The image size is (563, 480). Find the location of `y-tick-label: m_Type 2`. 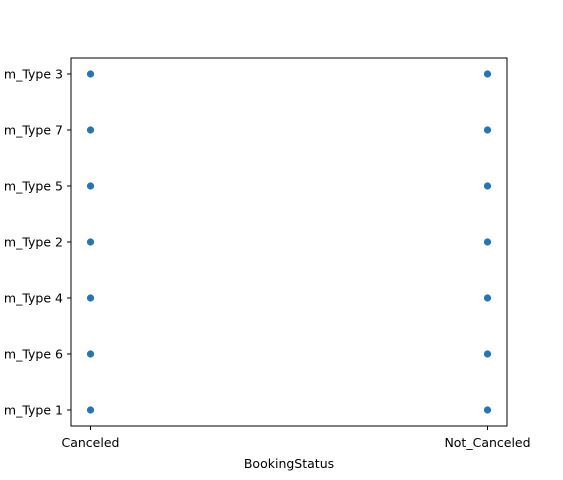

y-tick-label: m_Type 2 is located at coordinates (33, 242).